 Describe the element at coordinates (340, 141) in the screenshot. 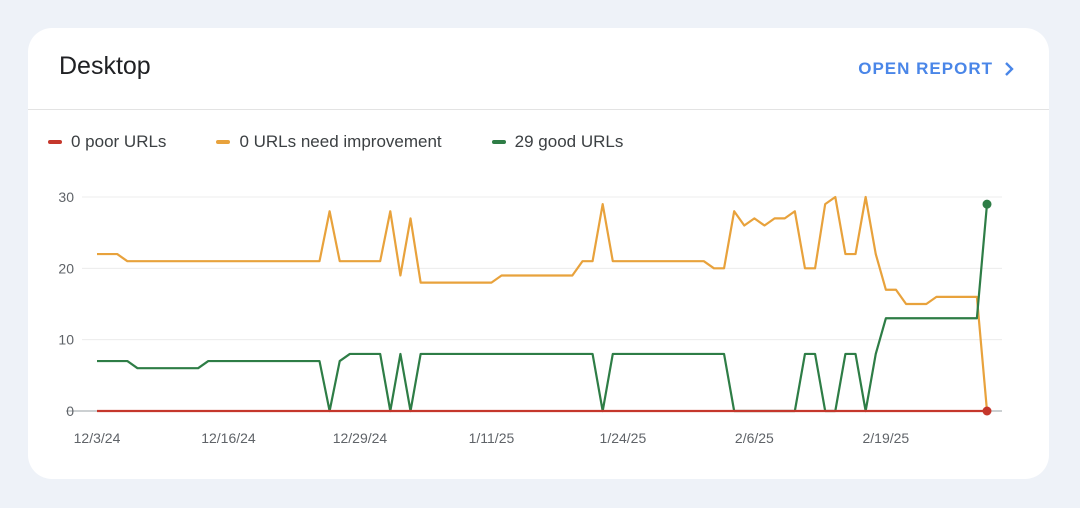

I see `legend-label: 0 URLs need improvement` at that location.